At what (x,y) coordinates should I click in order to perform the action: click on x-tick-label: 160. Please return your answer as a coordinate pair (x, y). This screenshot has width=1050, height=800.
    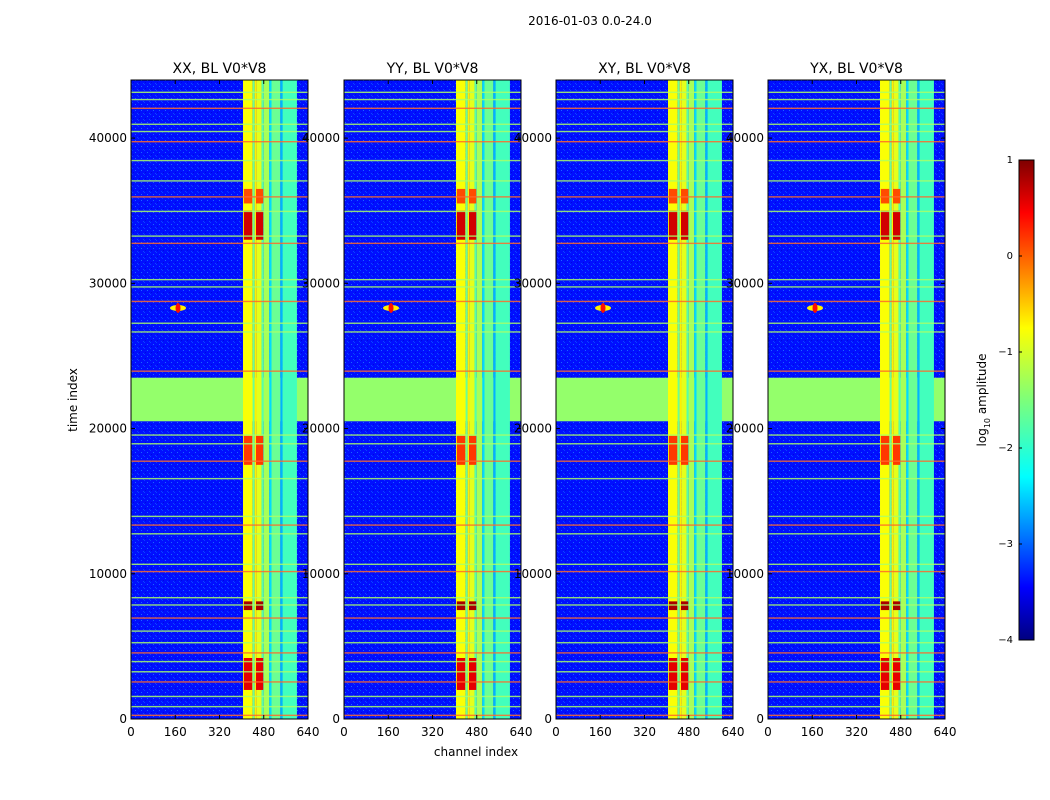
    Looking at the image, I should click on (600, 732).